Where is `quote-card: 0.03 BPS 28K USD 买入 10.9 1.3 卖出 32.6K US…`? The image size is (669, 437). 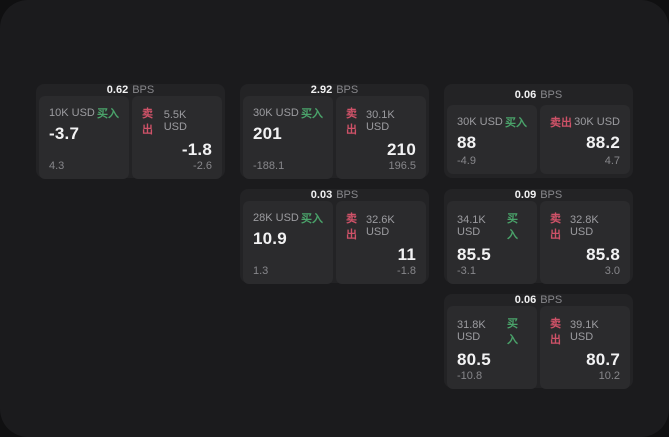
quote-card: 0.03 BPS 28K USD 买入 10.9 1.3 卖出 32.6K US… is located at coordinates (334, 236).